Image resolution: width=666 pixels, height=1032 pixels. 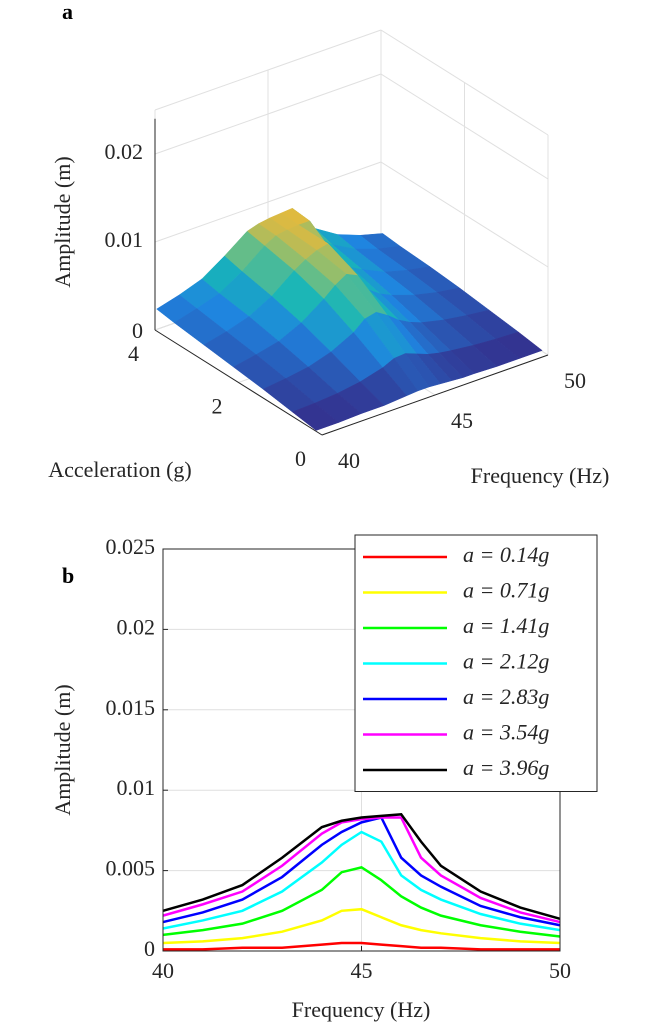 I want to click on y-axis-label: Acceleration (g), so click(x=120, y=469).